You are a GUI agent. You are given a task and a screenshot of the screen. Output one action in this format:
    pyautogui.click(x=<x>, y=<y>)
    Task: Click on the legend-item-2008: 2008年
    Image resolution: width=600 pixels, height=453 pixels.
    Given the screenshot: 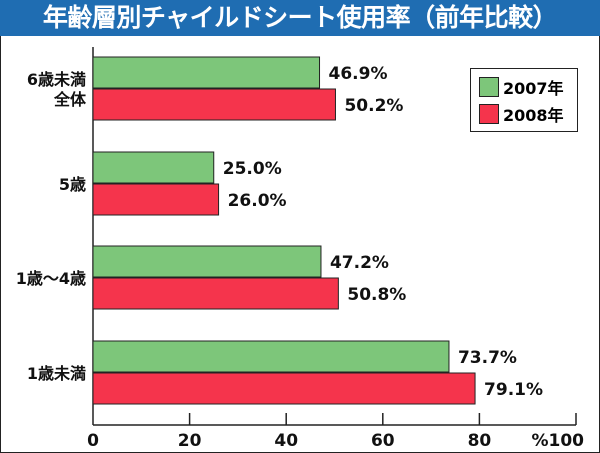 What is the action you would take?
    pyautogui.click(x=521, y=114)
    